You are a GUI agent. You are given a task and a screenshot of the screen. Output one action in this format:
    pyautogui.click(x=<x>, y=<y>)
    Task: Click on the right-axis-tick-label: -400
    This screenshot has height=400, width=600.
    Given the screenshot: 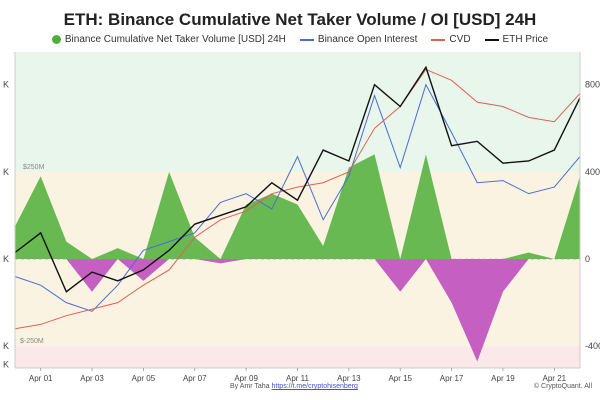 What is the action you would take?
    pyautogui.click(x=592, y=346)
    